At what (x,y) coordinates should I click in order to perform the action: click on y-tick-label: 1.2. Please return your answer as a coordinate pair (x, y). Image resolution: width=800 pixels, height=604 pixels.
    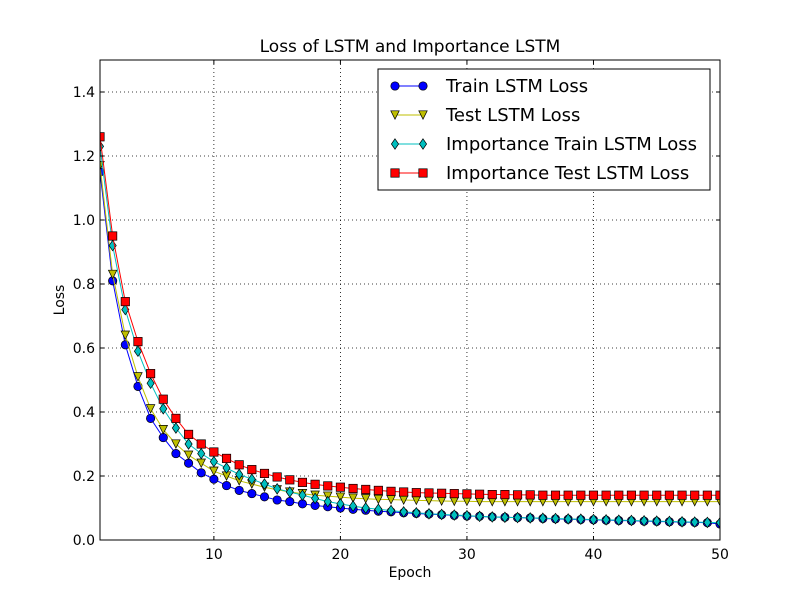
    Looking at the image, I should click on (84, 157).